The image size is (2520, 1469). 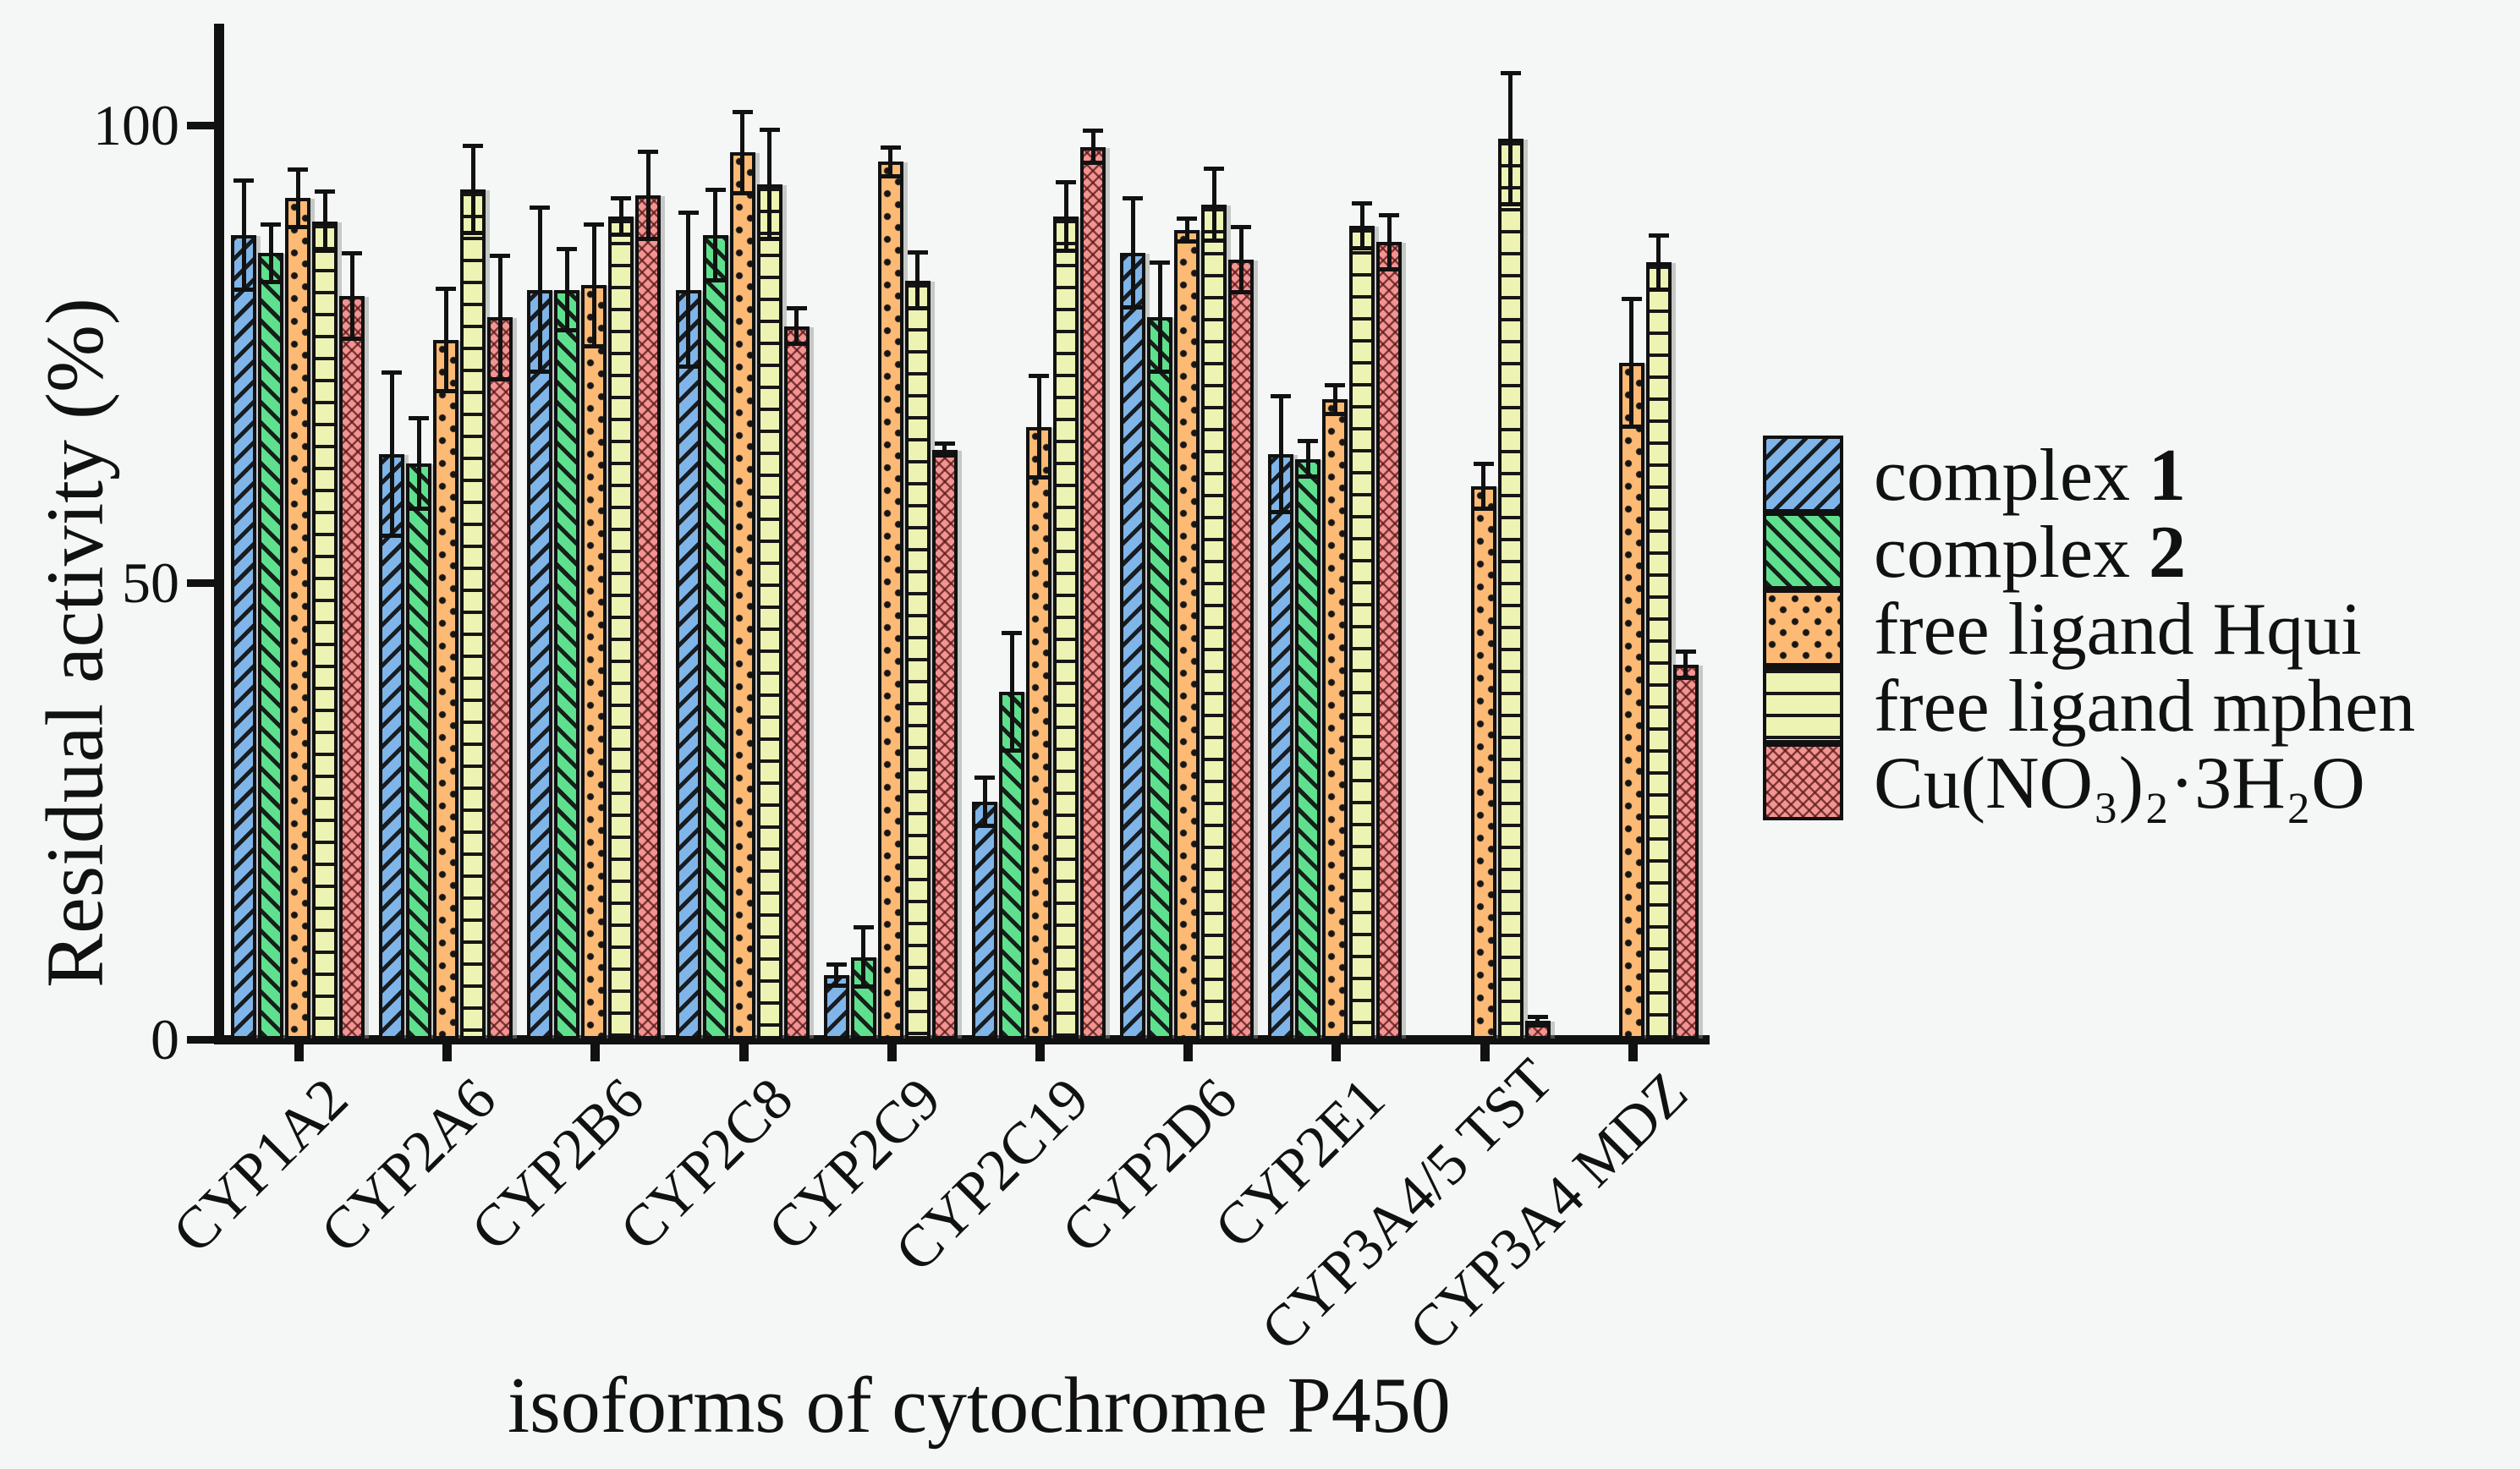 I want to click on bar-cu-no-3h-o-cyp3a4-mdz, so click(x=1685, y=851).